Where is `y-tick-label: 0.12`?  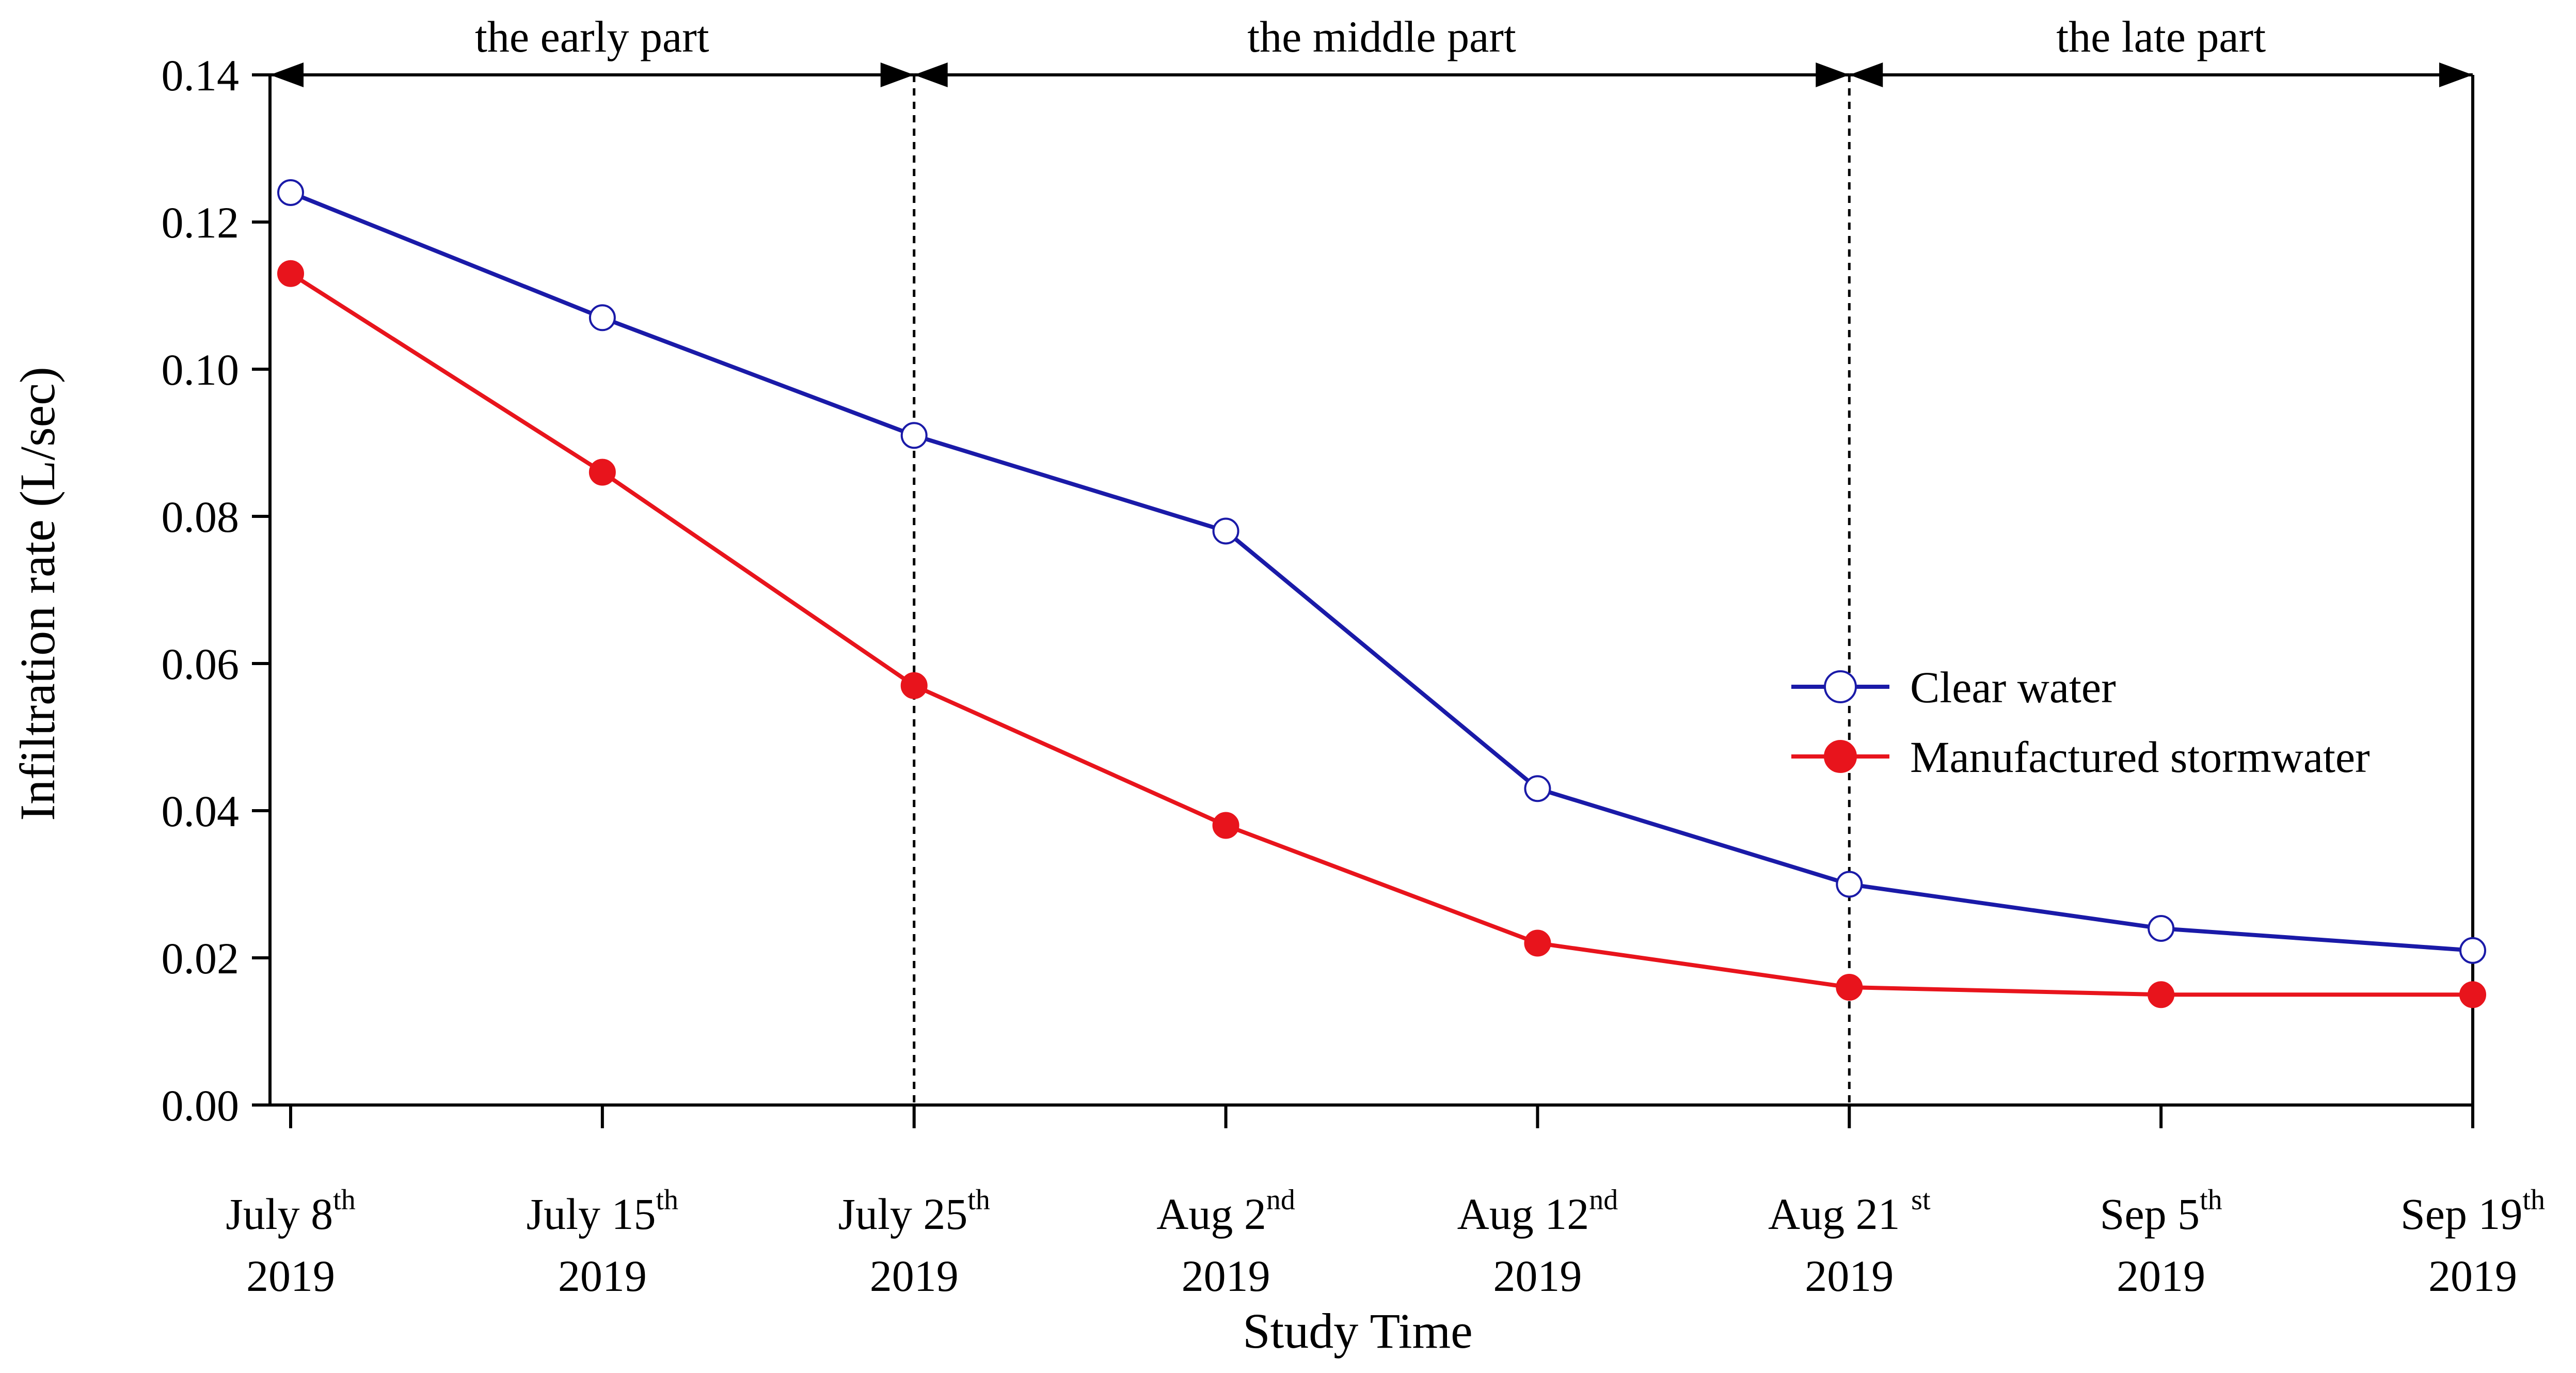 y-tick-label: 0.12 is located at coordinates (201, 222).